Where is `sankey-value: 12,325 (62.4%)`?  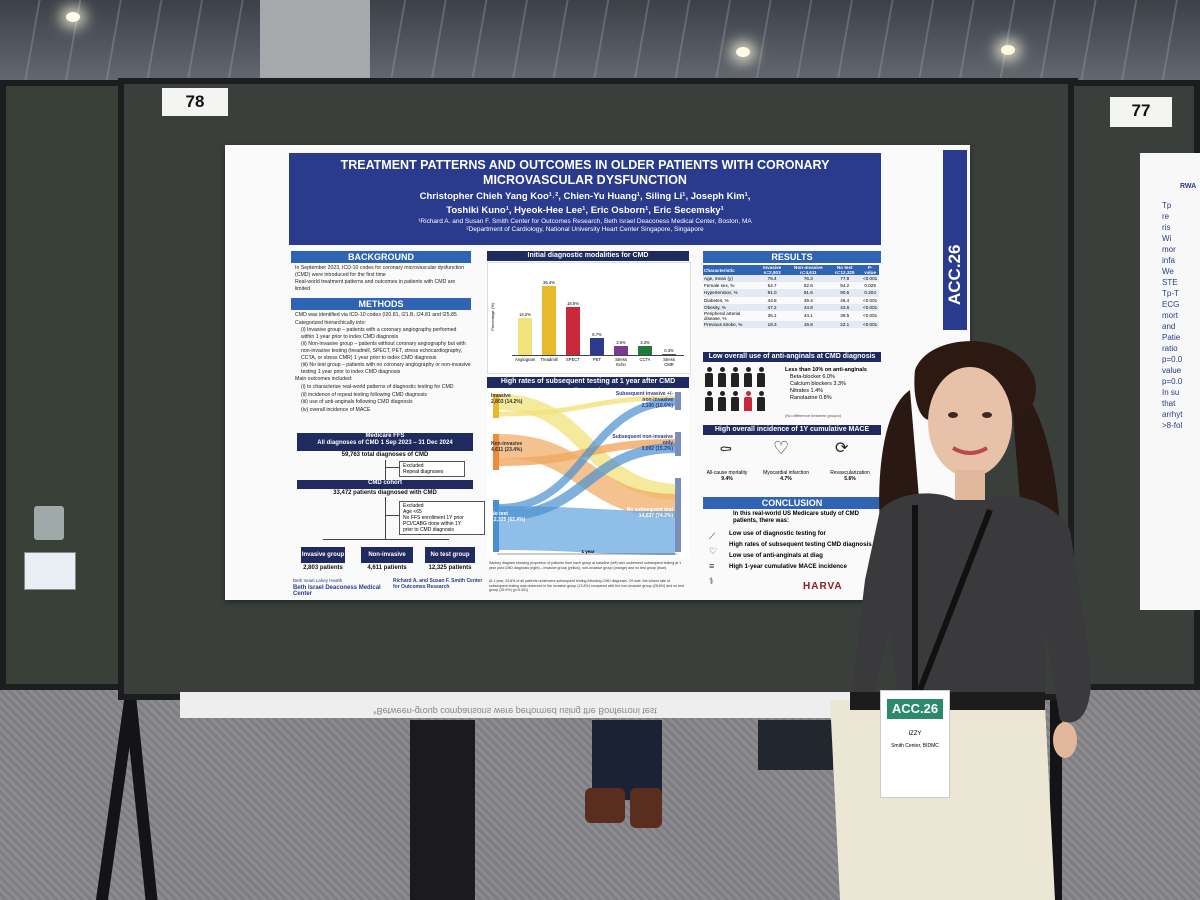 sankey-value: 12,325 (62.4%) is located at coordinates (508, 520).